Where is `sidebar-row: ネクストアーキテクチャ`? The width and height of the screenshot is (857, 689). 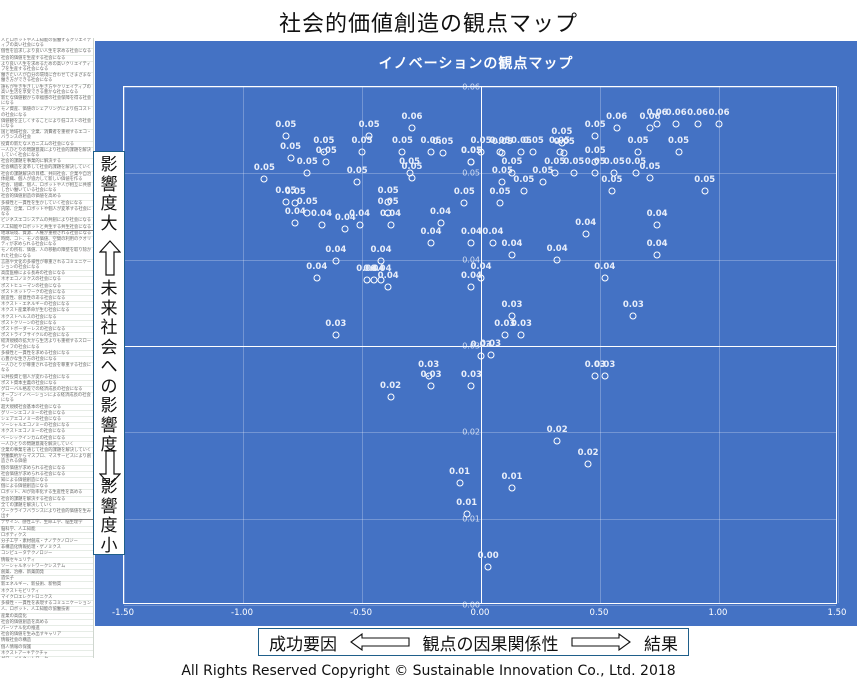 sidebar-row: ネクストアーキテクチャ is located at coordinates (46, 654).